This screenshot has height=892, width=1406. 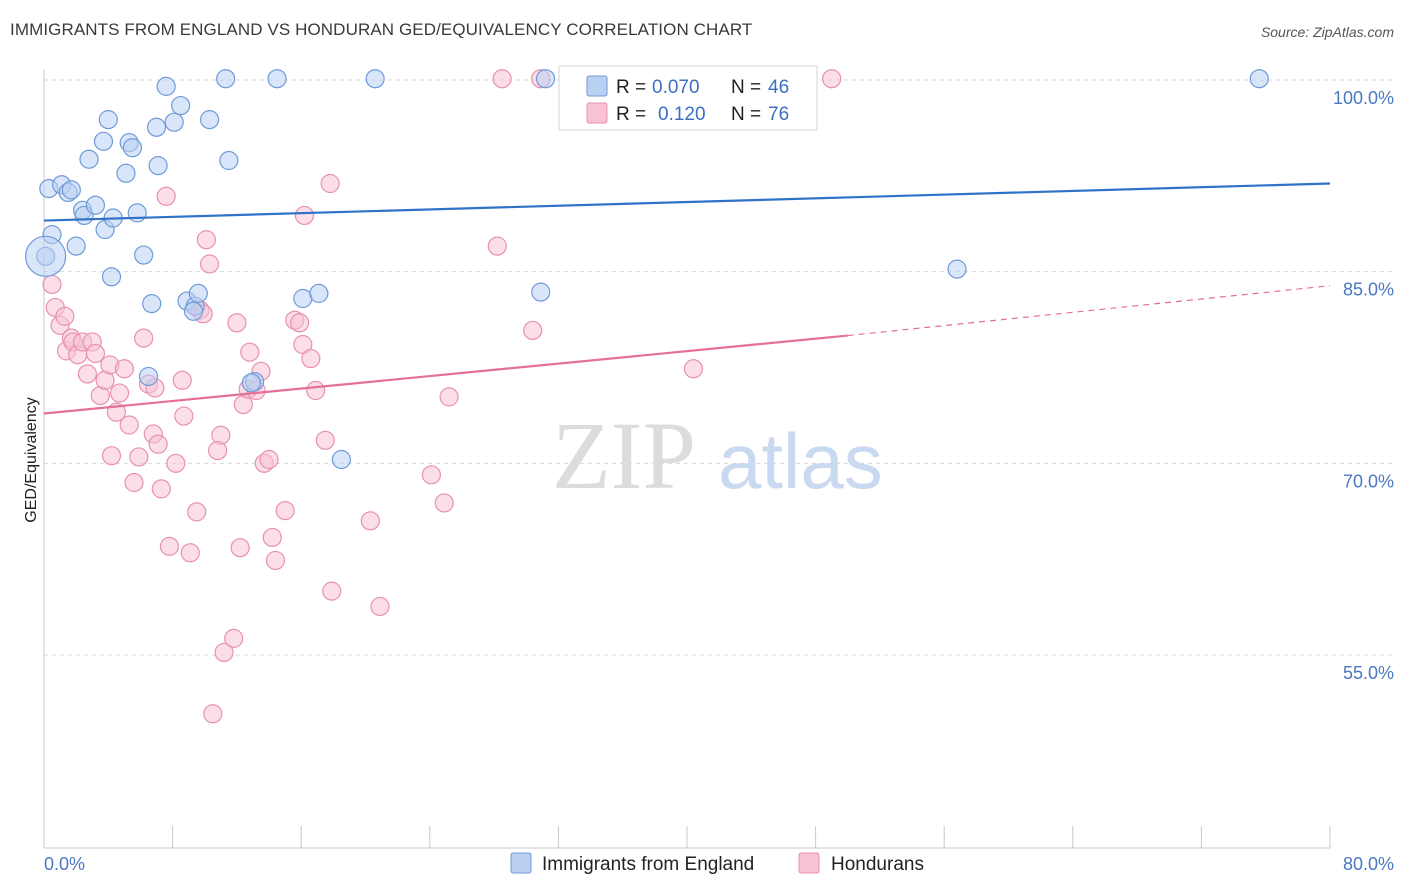 I want to click on bottom-legend-label-england: Immigrants from England, so click(x=648, y=864).